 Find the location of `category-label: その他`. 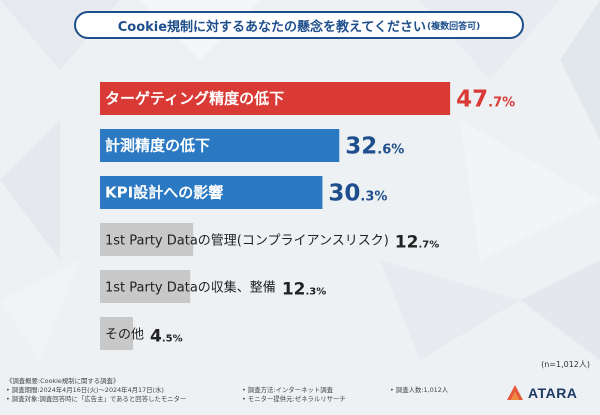

category-label: その他 is located at coordinates (124, 335).